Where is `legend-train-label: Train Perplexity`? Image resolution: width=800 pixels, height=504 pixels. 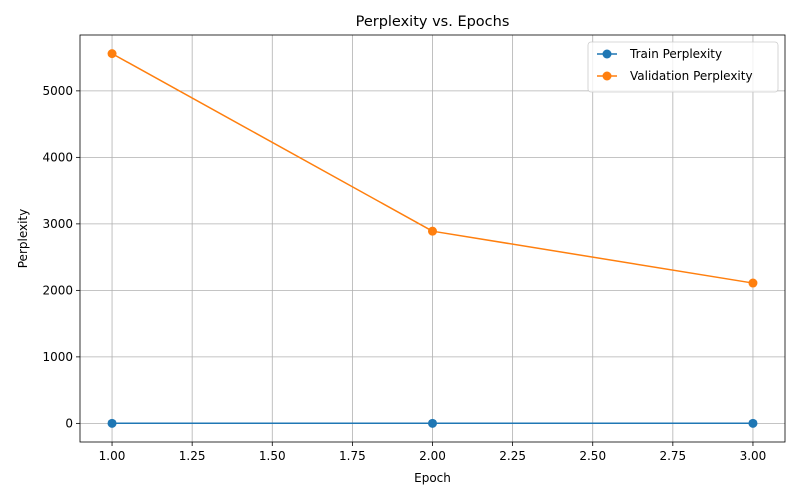
legend-train-label: Train Perplexity is located at coordinates (675, 54).